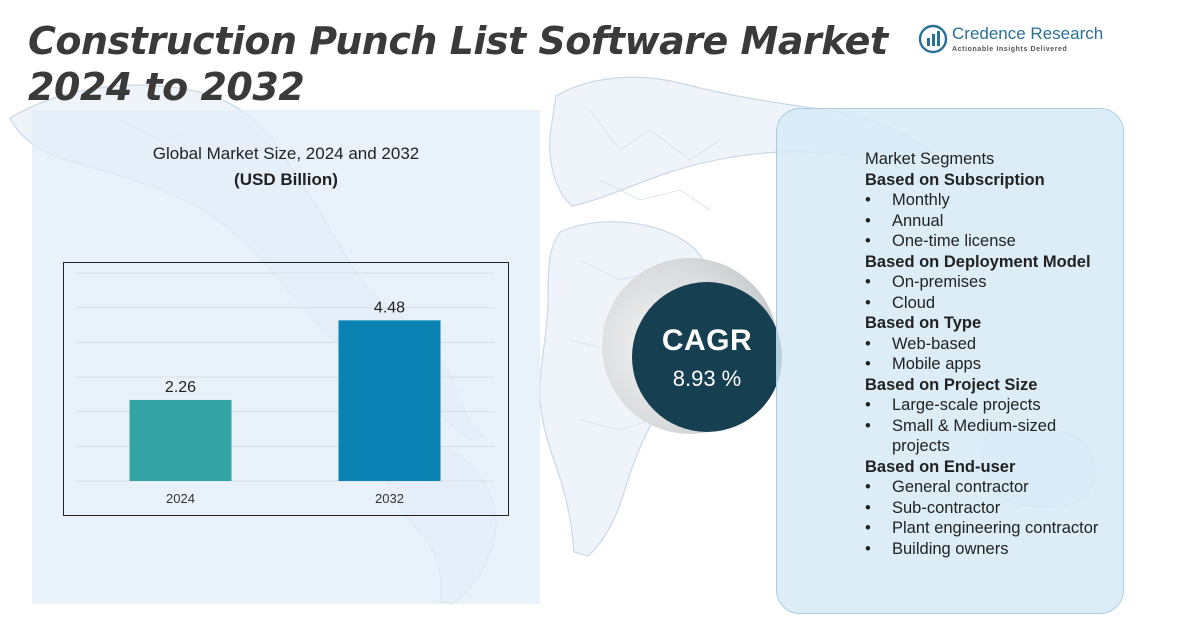 This screenshot has height=630, width=1191. What do you see at coordinates (990, 344) in the screenshot?
I see `segment-item: • Web-based` at bounding box center [990, 344].